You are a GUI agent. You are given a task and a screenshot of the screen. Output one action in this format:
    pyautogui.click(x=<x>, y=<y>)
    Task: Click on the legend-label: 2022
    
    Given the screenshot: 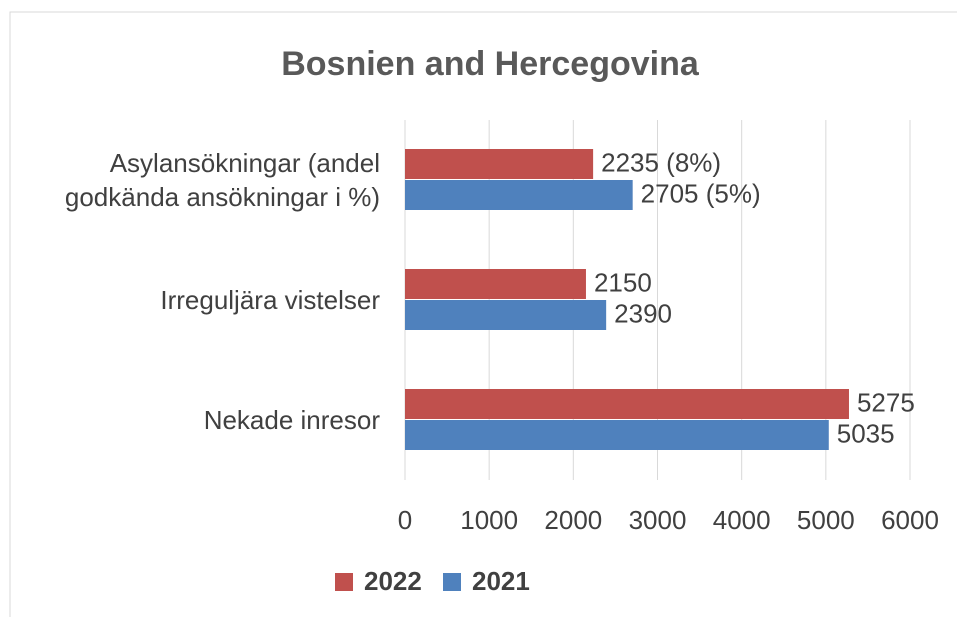 What is the action you would take?
    pyautogui.click(x=393, y=581)
    